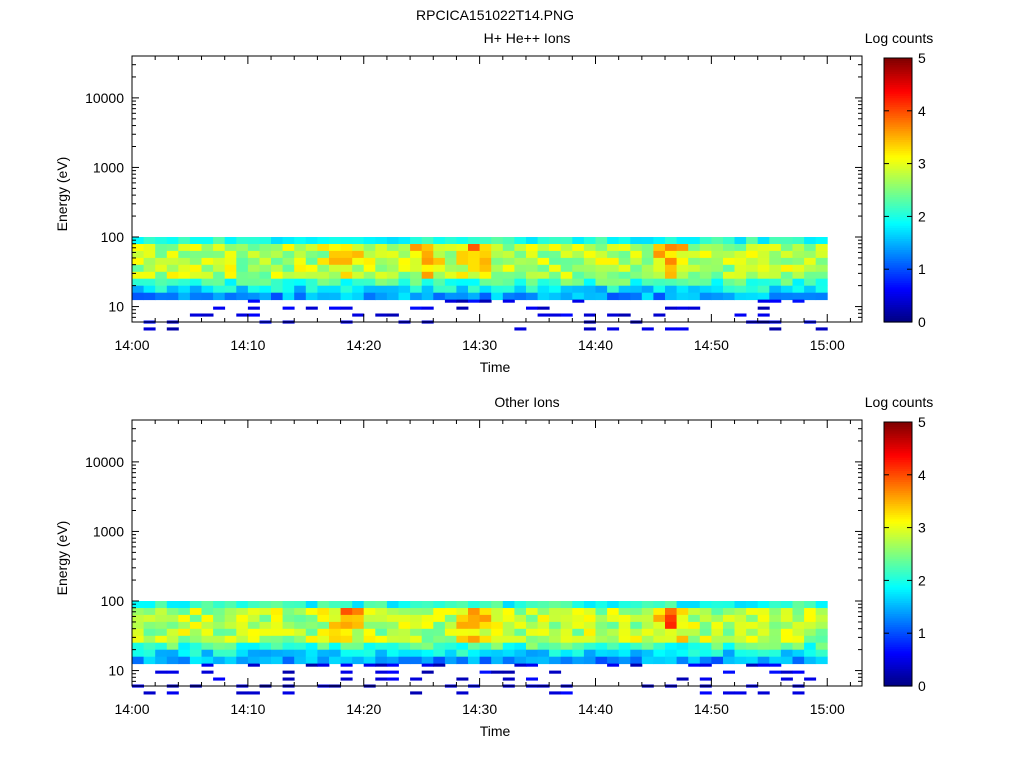  What do you see at coordinates (527, 38) in the screenshot?
I see `panel-title: H+ He++ Ions` at bounding box center [527, 38].